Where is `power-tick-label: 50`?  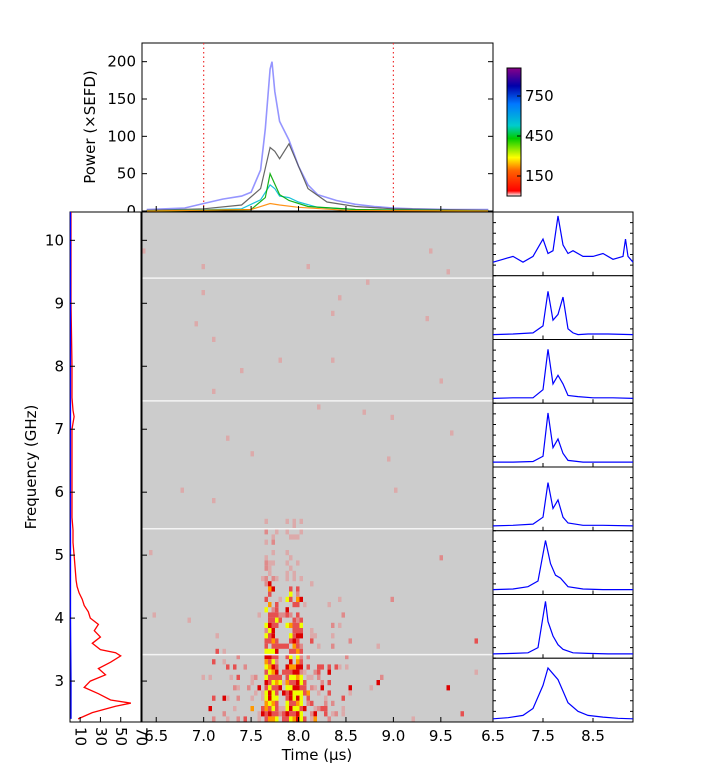
power-tick-label: 50 is located at coordinates (126, 174).